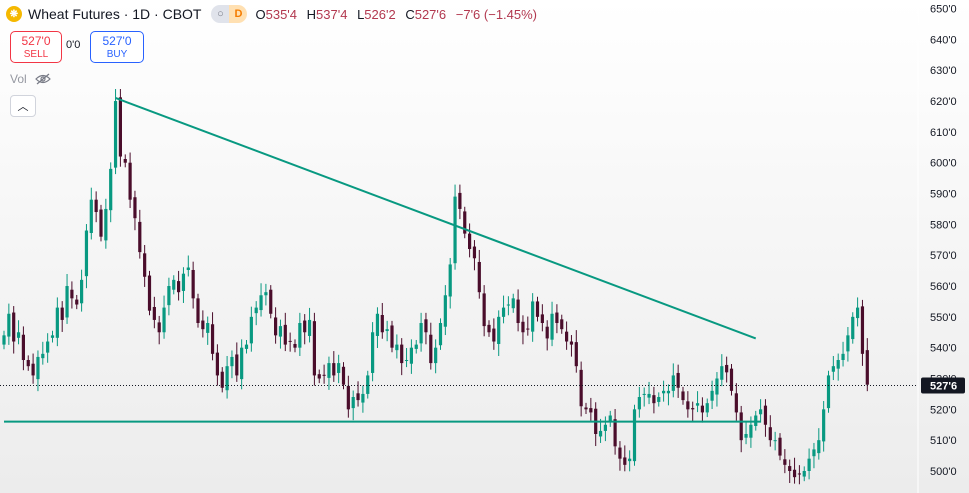  Describe the element at coordinates (943, 318) in the screenshot. I see `price-axis-label: 550'0` at that location.